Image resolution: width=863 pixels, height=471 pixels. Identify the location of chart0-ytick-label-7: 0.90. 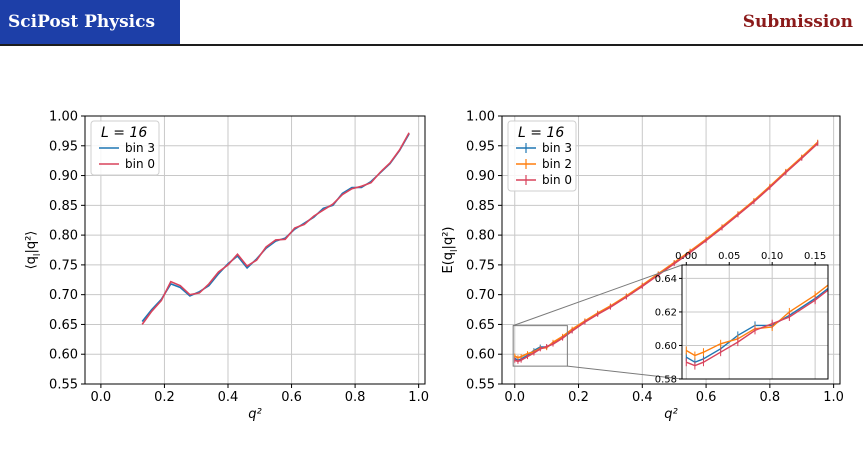
(63, 176).